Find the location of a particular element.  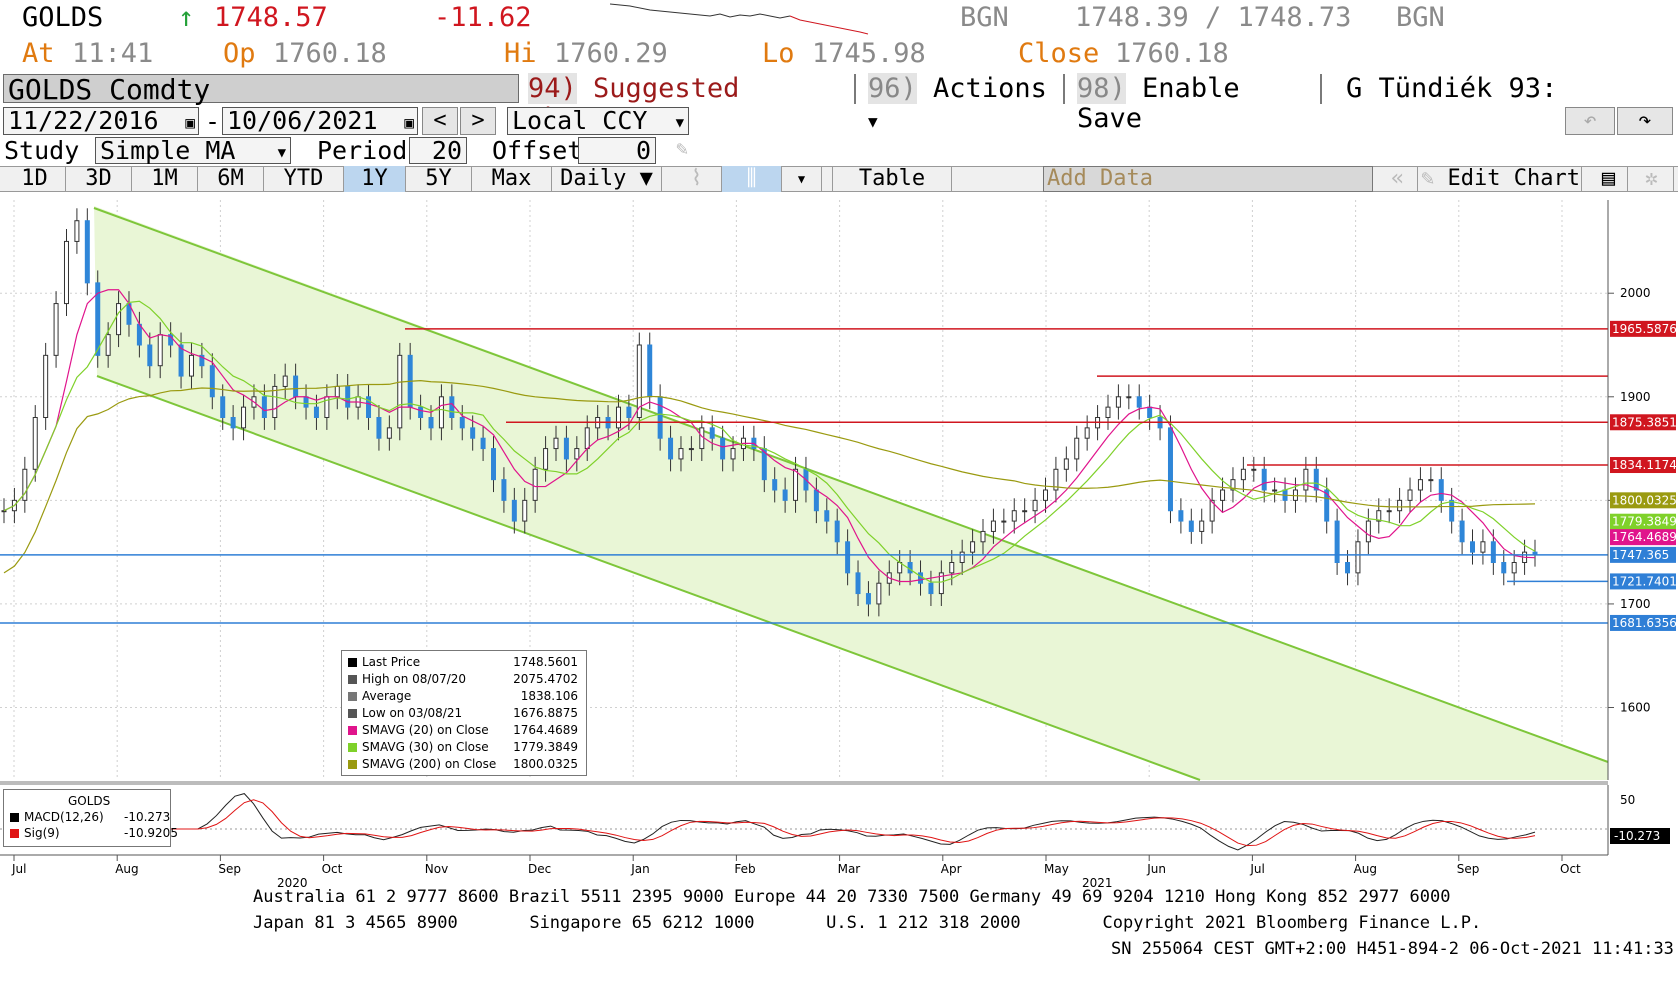

period-ytd: YTD is located at coordinates (304, 179).